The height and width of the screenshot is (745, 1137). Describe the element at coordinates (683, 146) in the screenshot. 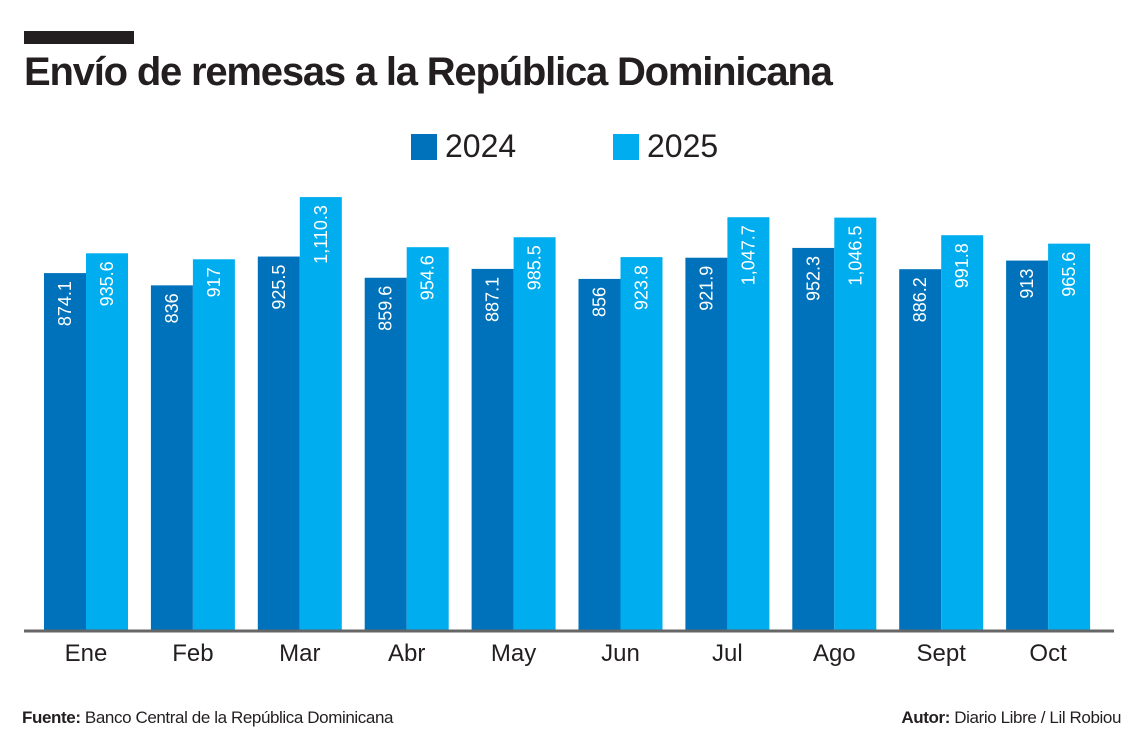

I see `legend-label-2025: 2025` at that location.